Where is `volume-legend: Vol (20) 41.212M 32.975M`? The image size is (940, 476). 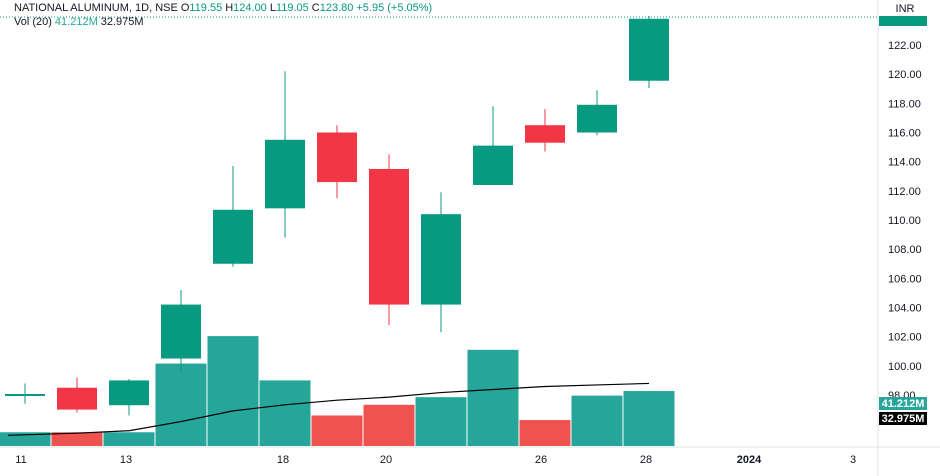 volume-legend: Vol (20) 41.212M 32.975M is located at coordinates (80, 22).